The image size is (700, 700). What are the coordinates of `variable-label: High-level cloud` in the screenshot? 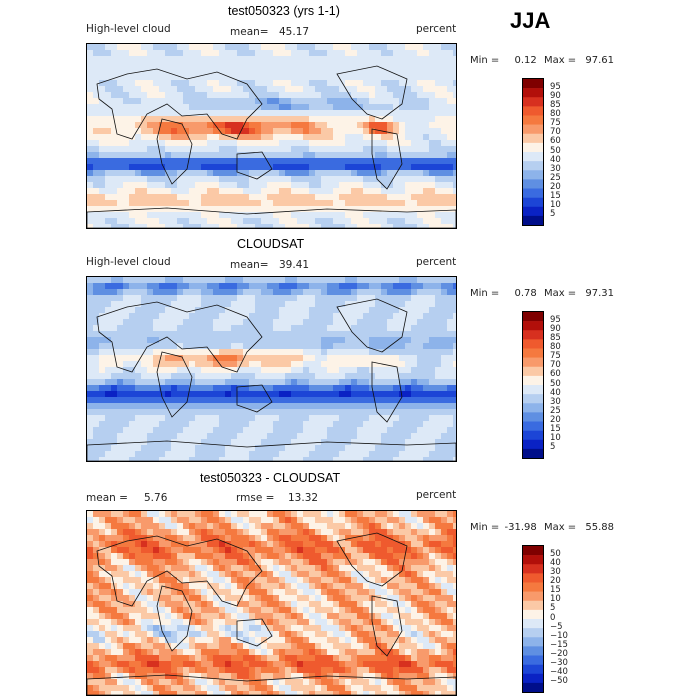 It's located at (128, 262).